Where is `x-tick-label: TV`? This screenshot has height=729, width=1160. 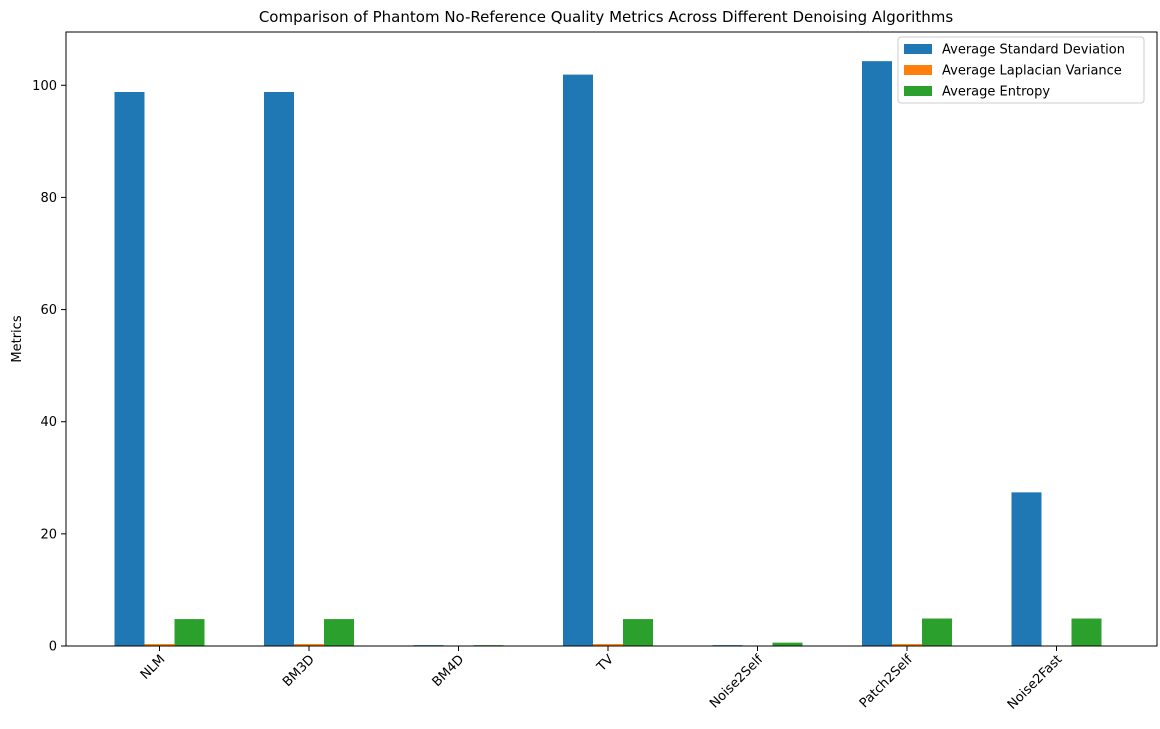 x-tick-label: TV is located at coordinates (605, 663).